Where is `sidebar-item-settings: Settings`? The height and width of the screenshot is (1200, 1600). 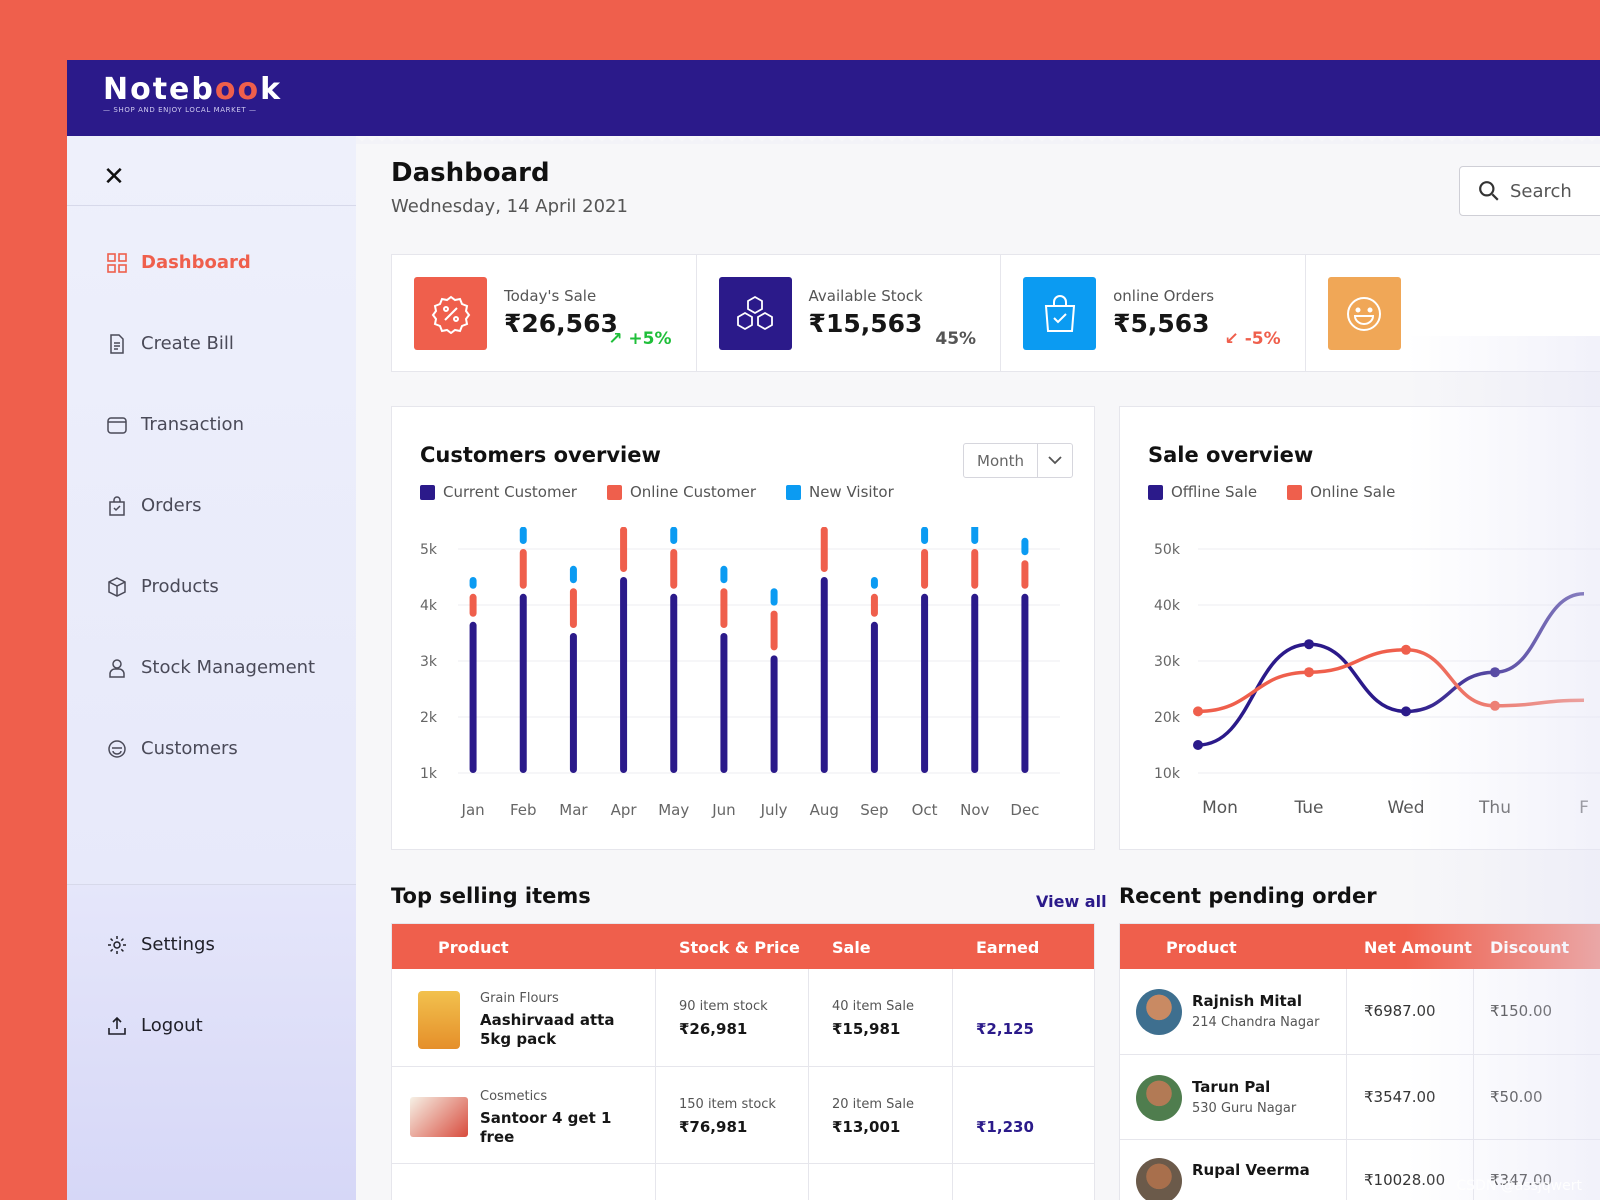
sidebar-item-settings: Settings is located at coordinates (161, 944).